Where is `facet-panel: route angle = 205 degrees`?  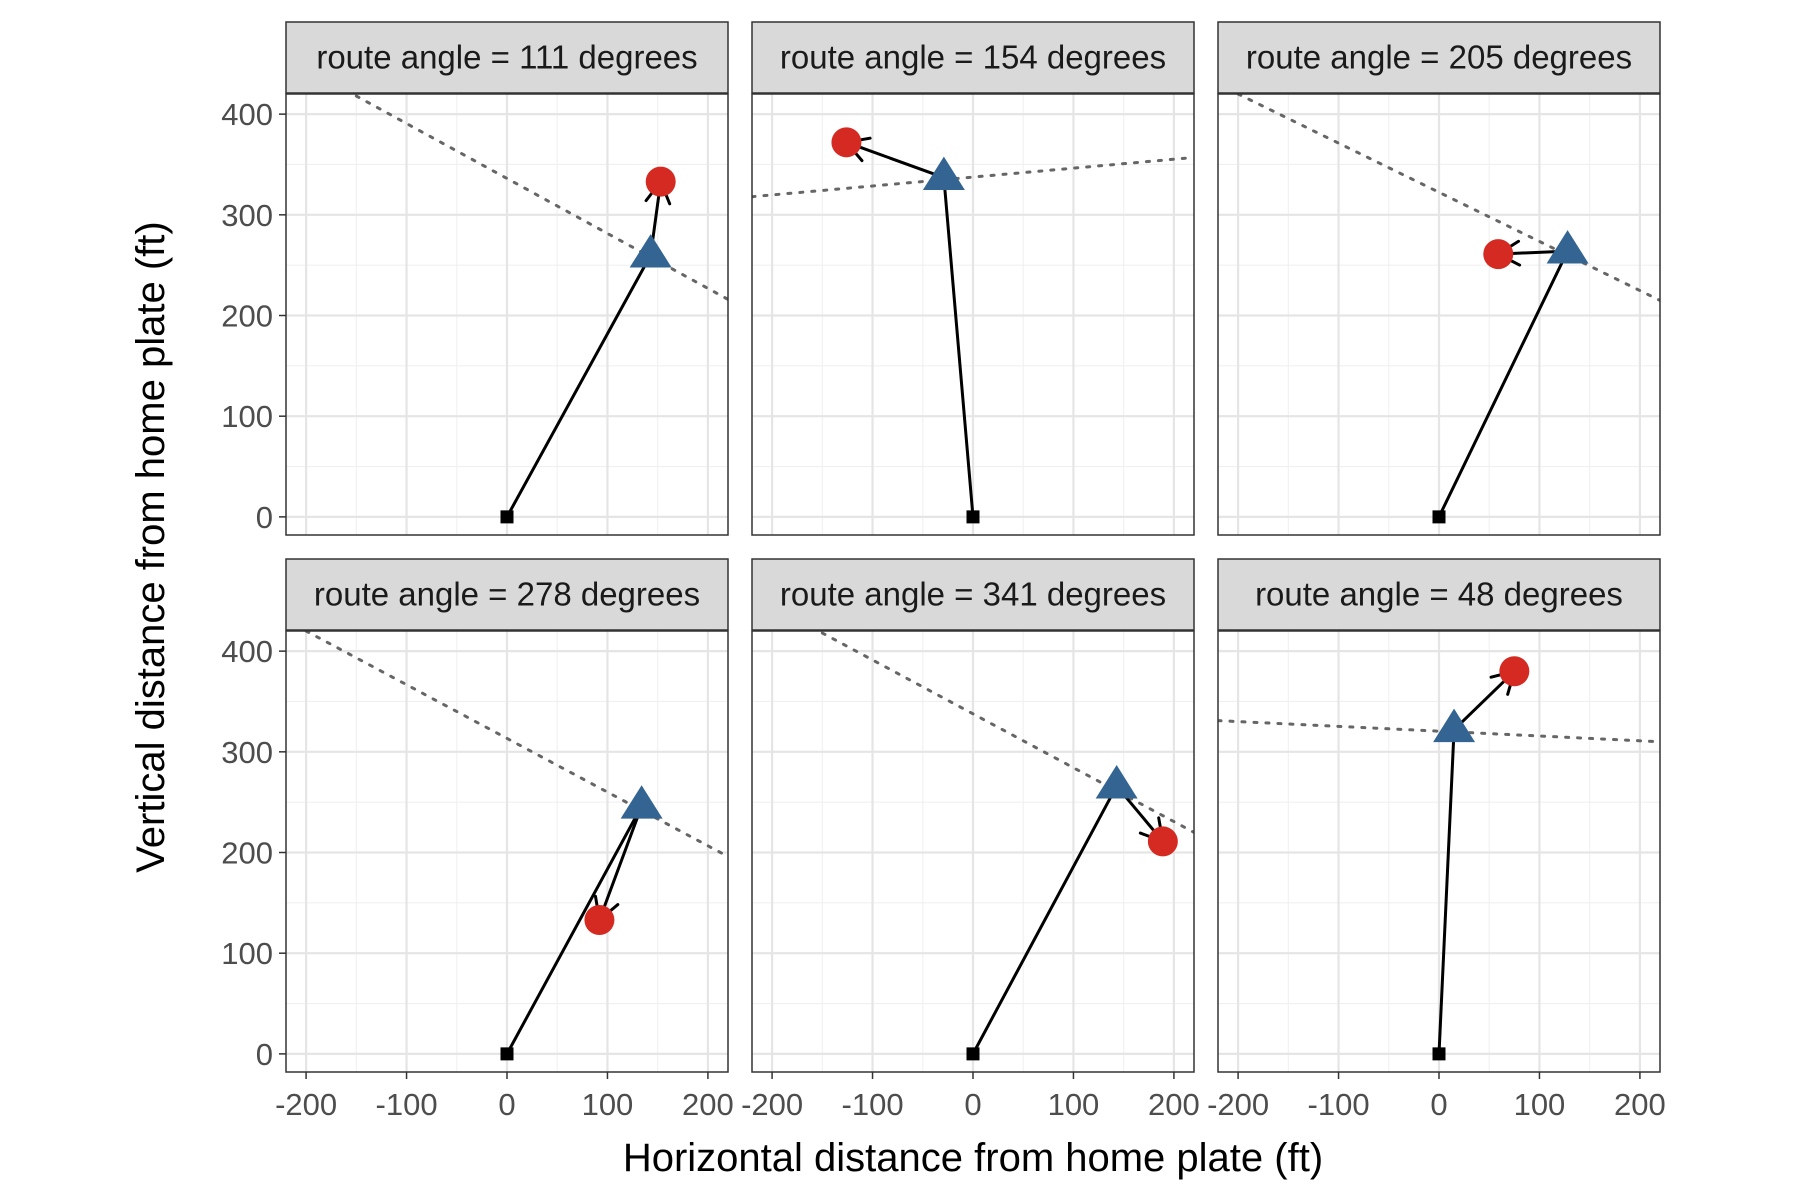
facet-panel: route angle = 205 degrees is located at coordinates (1439, 278).